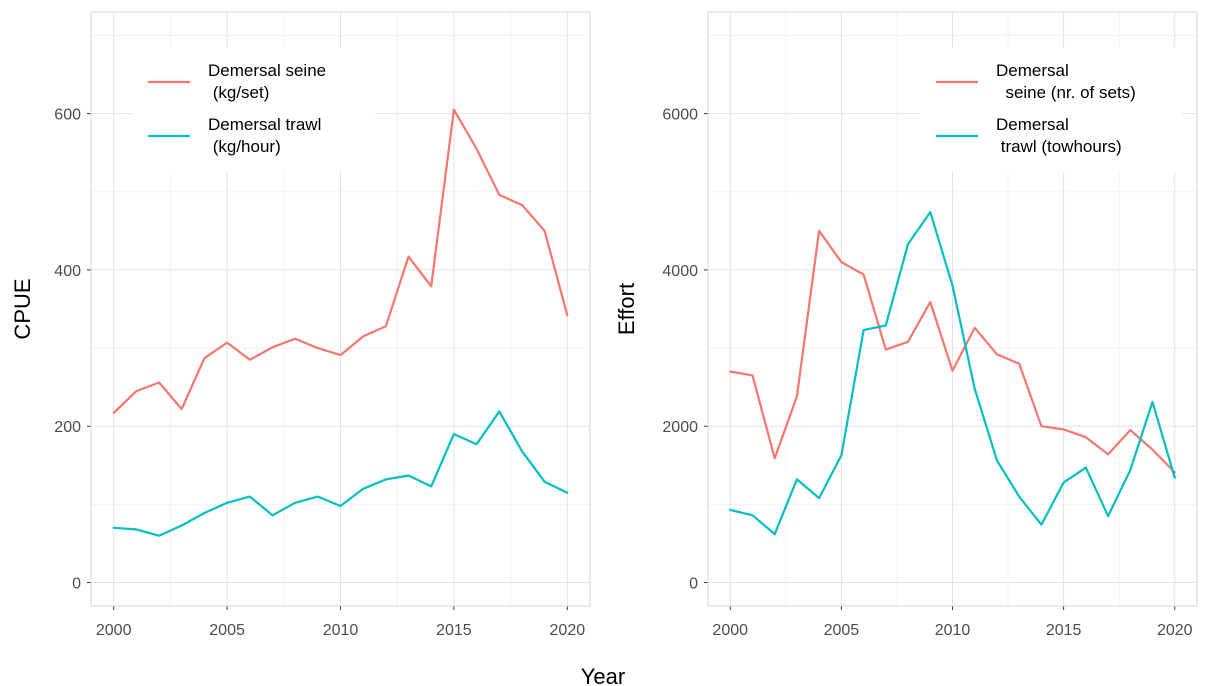 This screenshot has height=686, width=1205. Describe the element at coordinates (67, 271) in the screenshot. I see `chart-0-y-tick-label: 400` at that location.